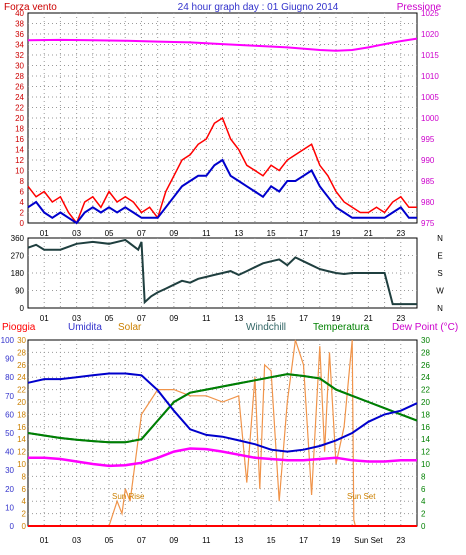 The width and height of the screenshot is (466, 555). What do you see at coordinates (368, 233) in the screenshot?
I see `wind-x-tick: 21` at bounding box center [368, 233].